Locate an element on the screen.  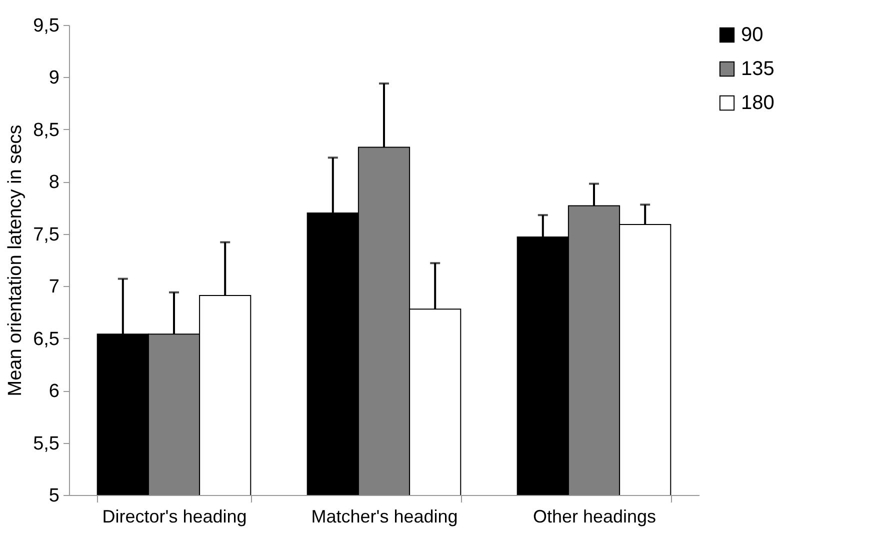
y-tick-label: 6,5 is located at coordinates (46, 339).